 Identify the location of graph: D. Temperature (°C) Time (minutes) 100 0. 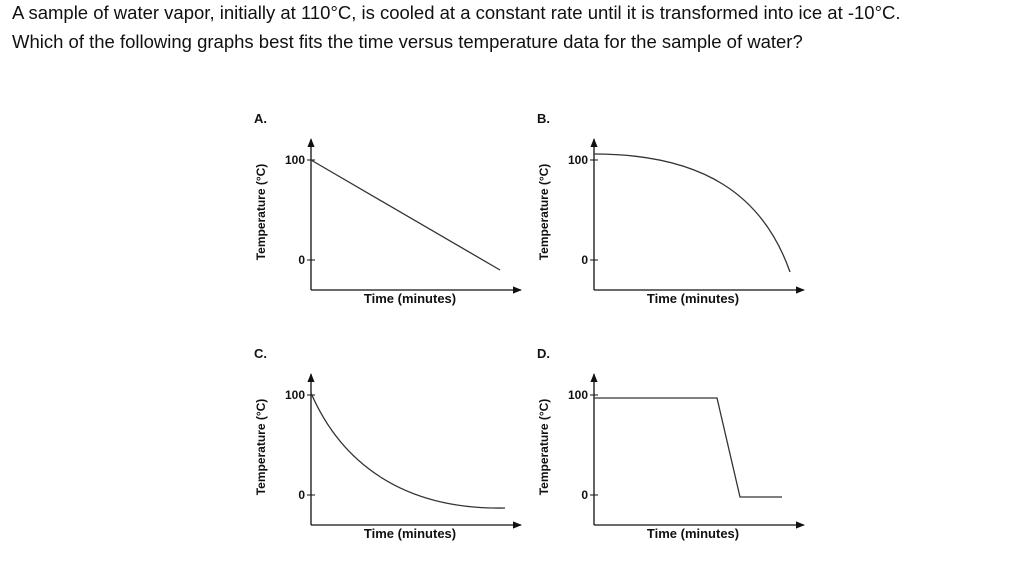
(671, 443).